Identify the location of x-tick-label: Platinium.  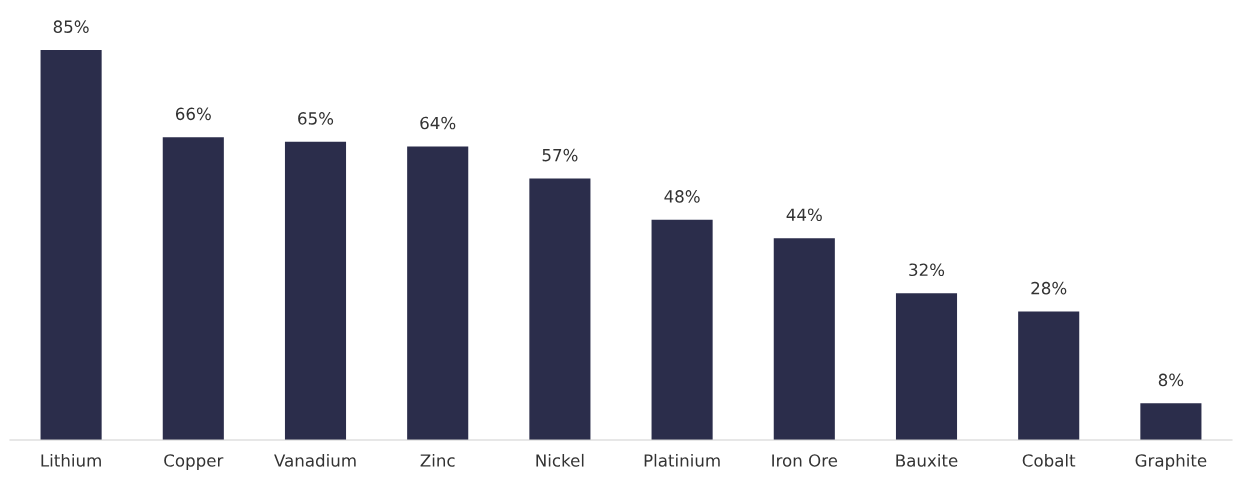
(682, 460).